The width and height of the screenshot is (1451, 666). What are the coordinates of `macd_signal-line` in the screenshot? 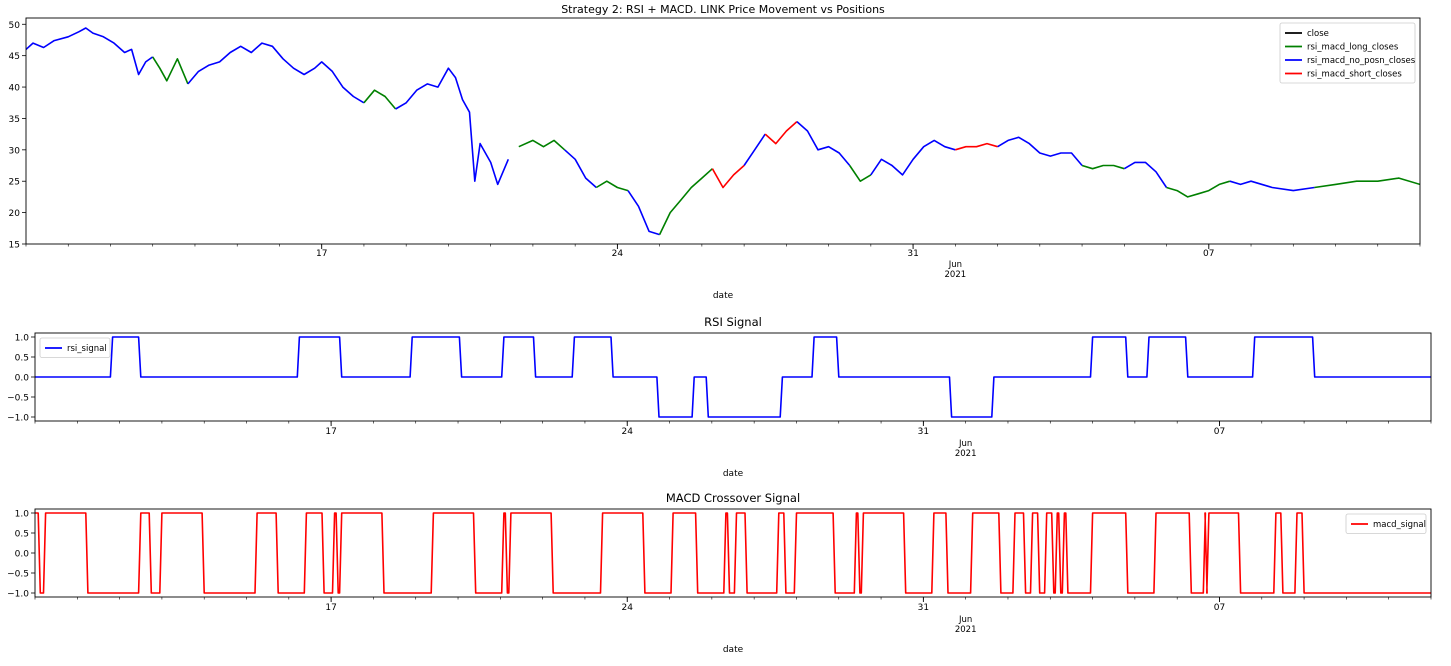 It's located at (733, 553).